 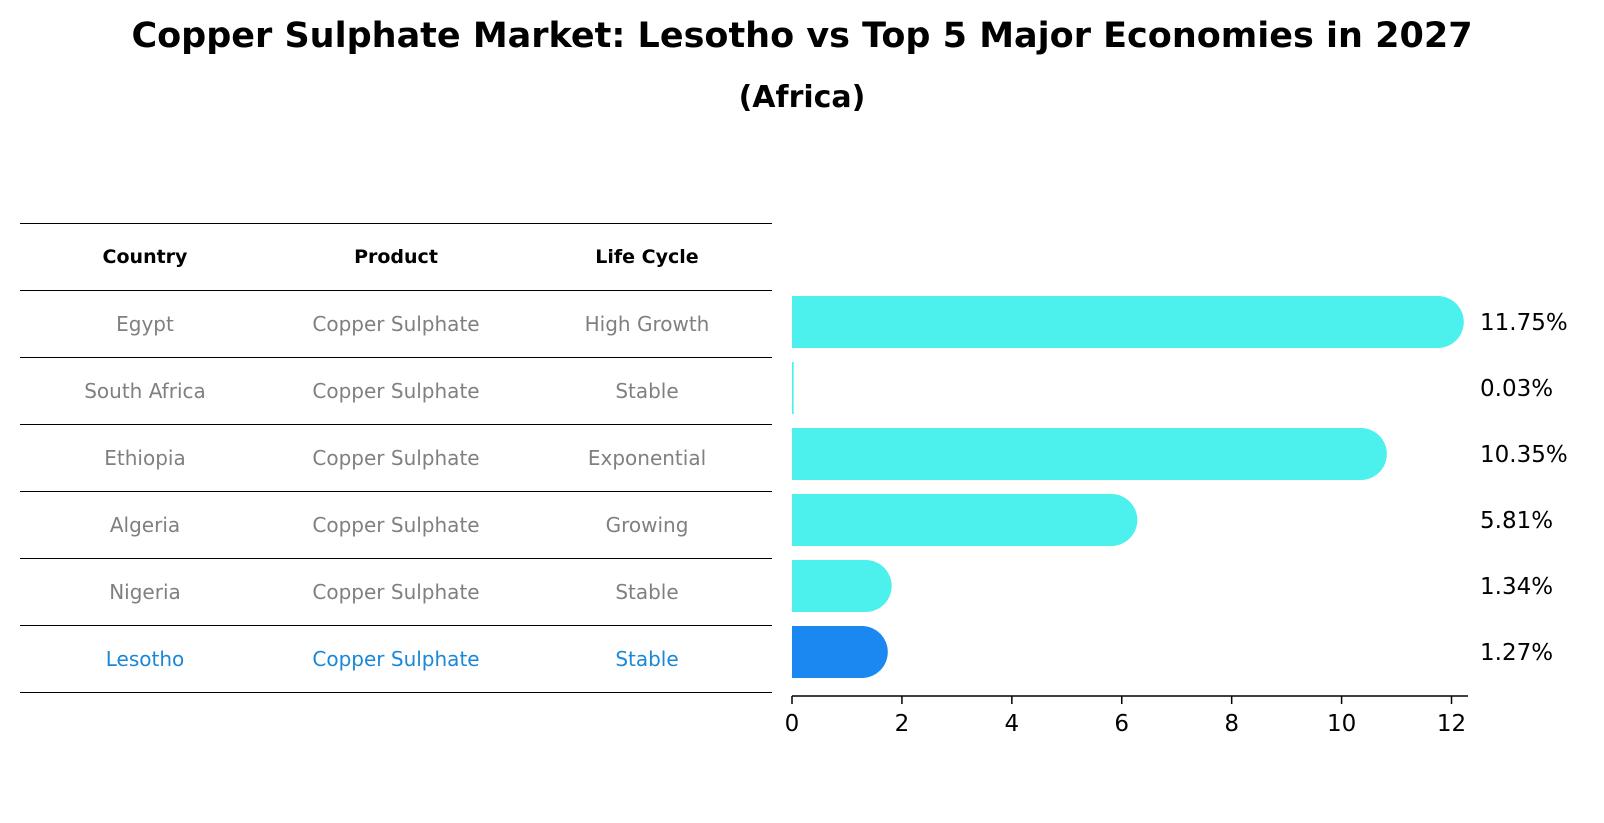 I want to click on column-header-product: Product, so click(x=396, y=257).